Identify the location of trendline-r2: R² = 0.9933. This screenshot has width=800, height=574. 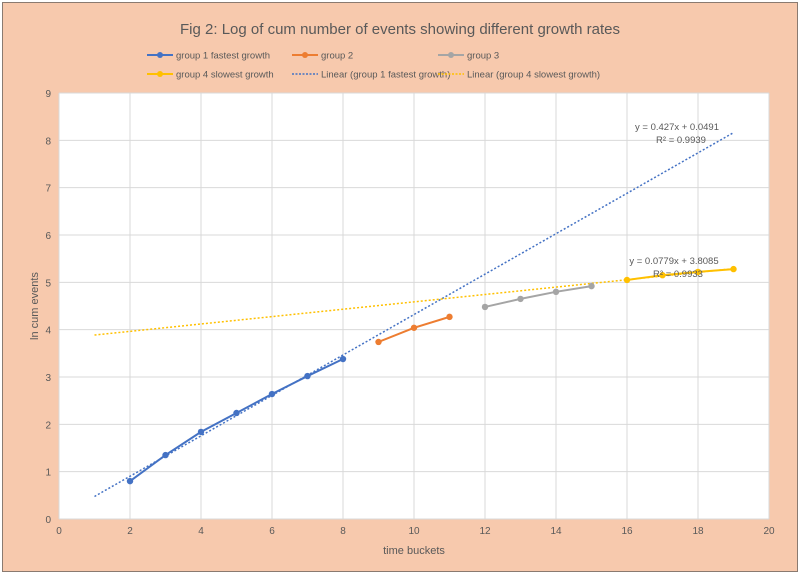
(678, 274).